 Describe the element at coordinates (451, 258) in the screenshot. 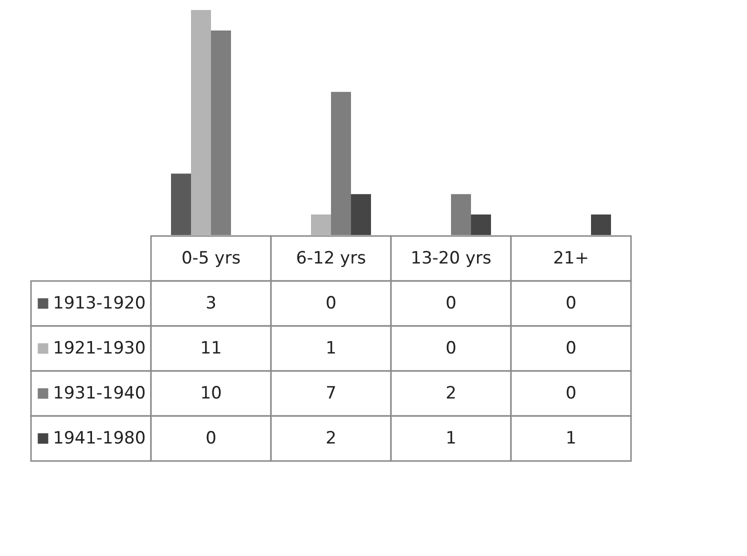

I see `x-tick-label: 13-20 yrs` at that location.